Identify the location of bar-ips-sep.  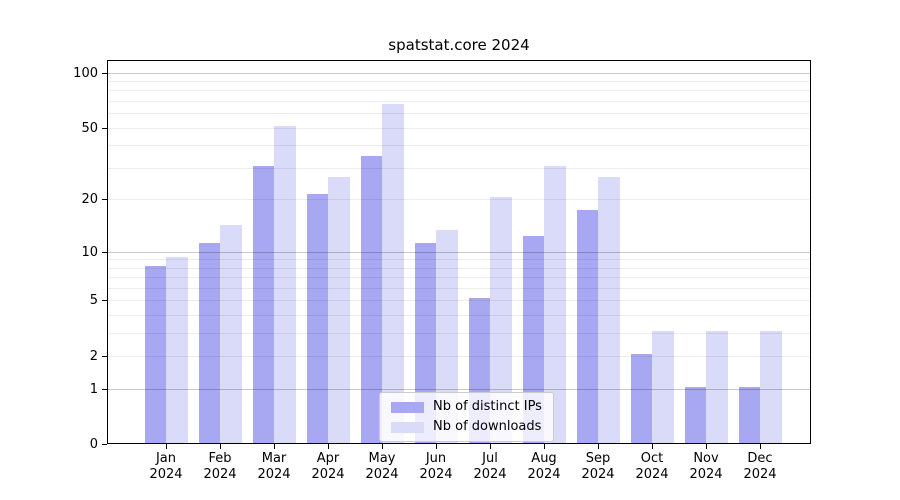
(587, 326).